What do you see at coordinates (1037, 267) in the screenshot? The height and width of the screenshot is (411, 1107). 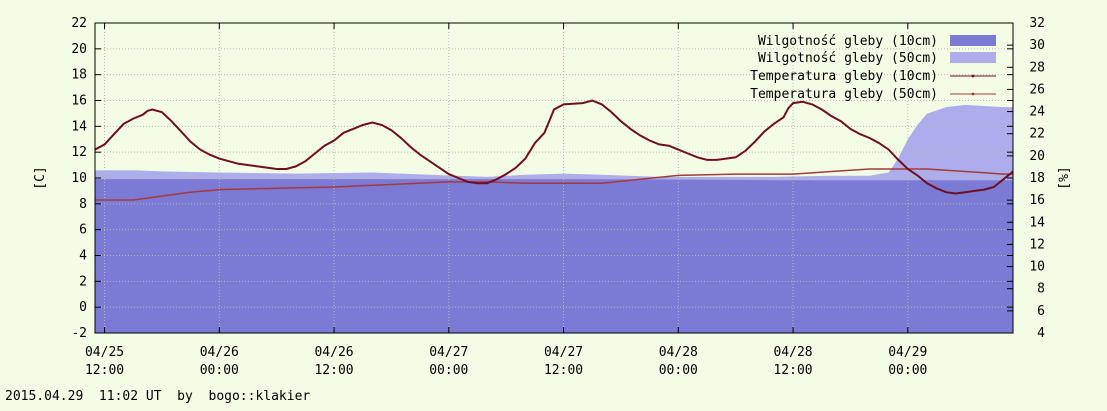 I see `y2-tick-label: 10` at bounding box center [1037, 267].